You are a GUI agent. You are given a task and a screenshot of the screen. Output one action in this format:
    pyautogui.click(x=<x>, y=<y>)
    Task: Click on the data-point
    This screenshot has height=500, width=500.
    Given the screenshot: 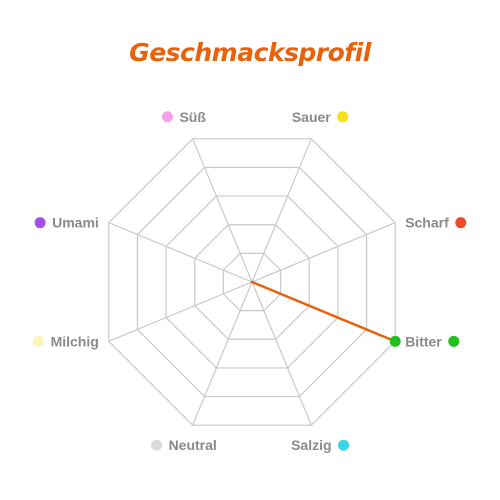 What is the action you would take?
    pyautogui.click(x=395, y=341)
    